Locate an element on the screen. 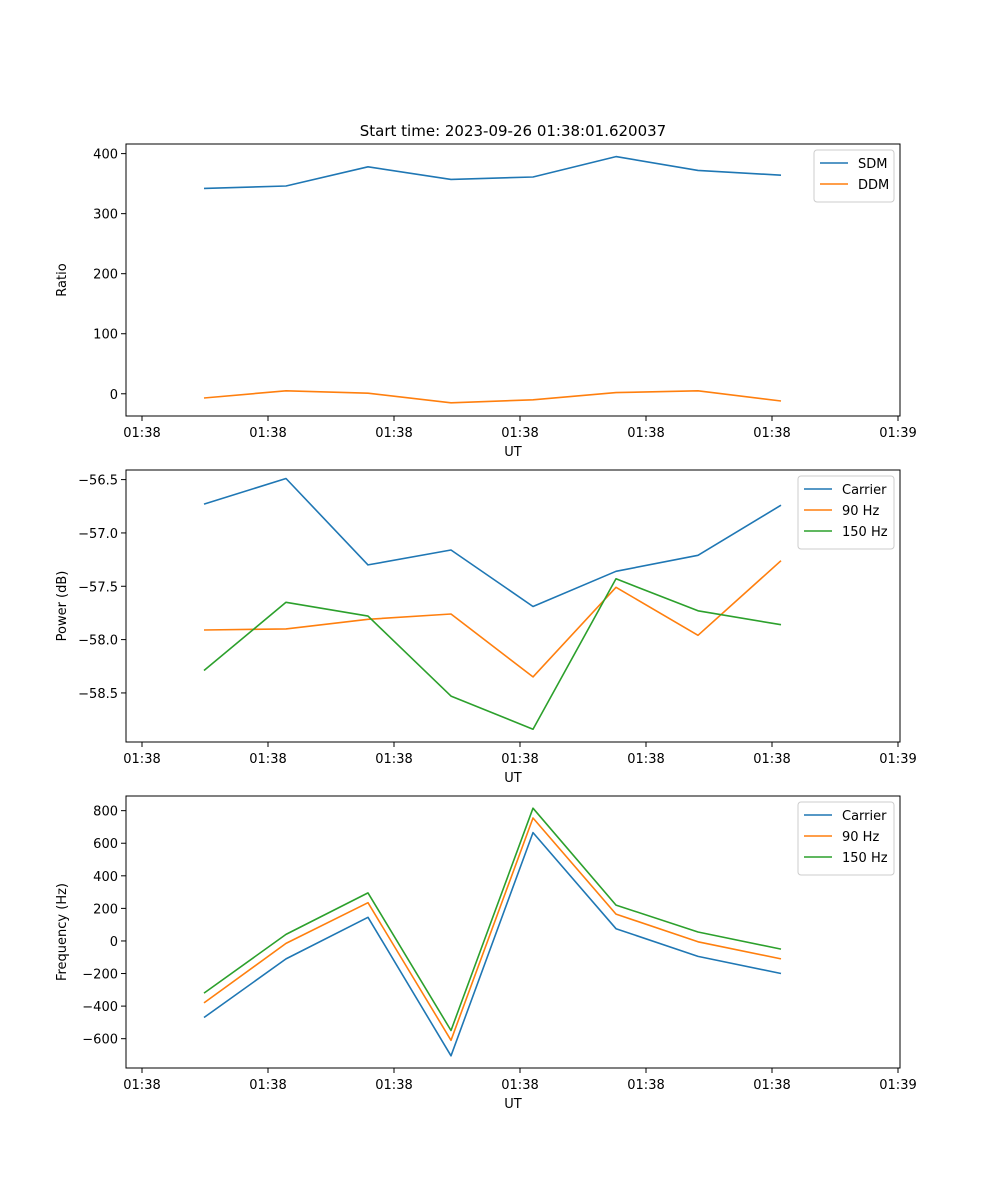 This screenshot has height=1200, width=1000. y-tick-label: −400 is located at coordinates (100, 1007).